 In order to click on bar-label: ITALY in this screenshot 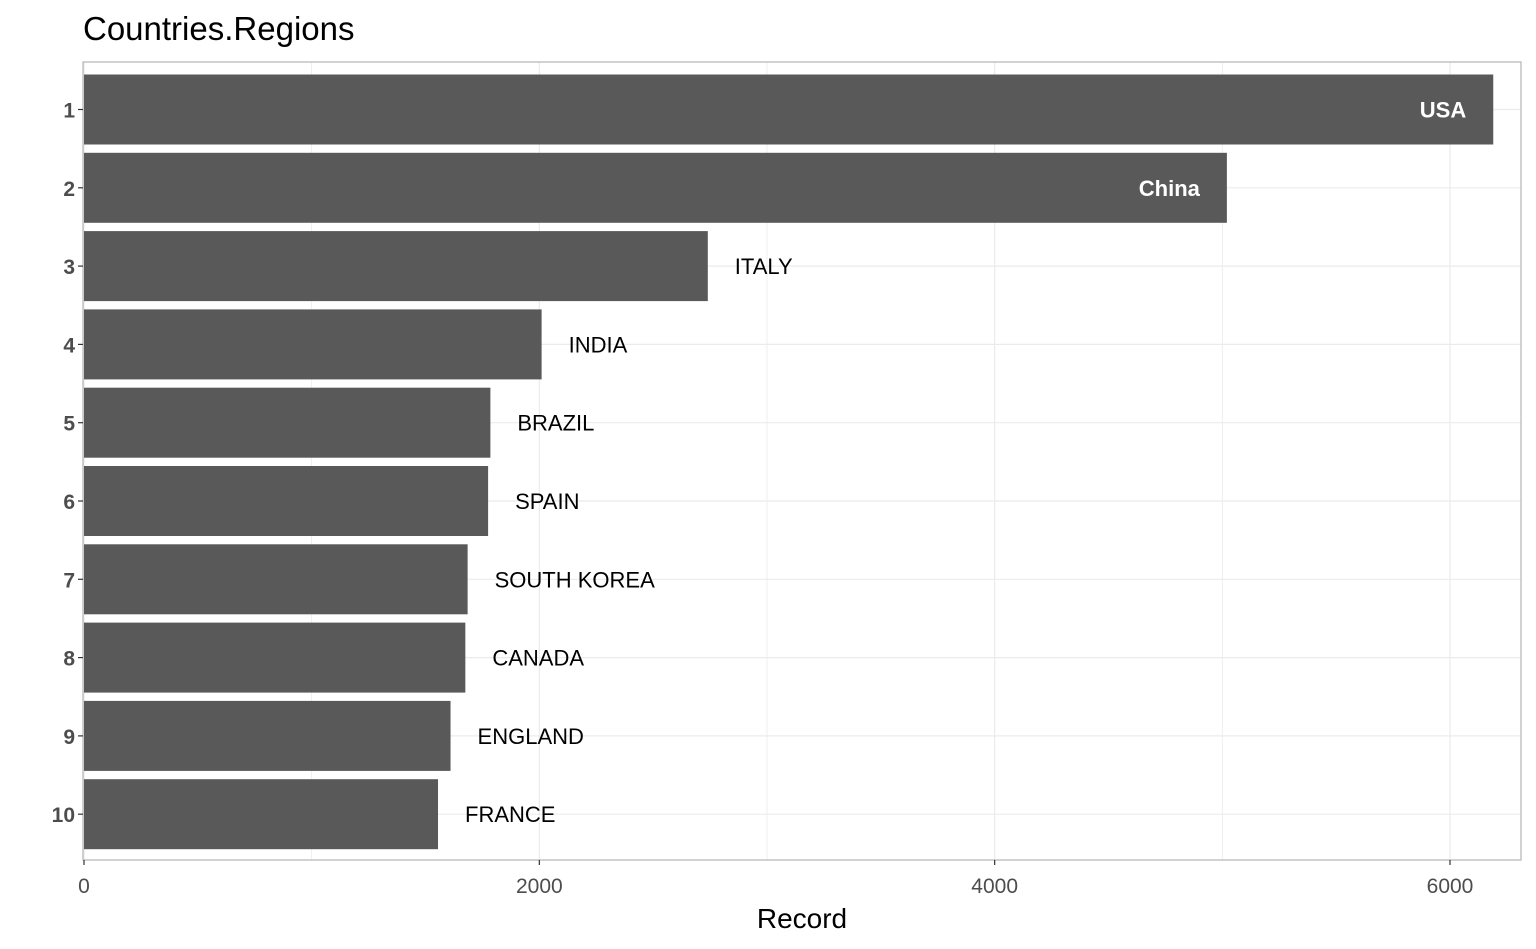, I will do `click(764, 266)`.